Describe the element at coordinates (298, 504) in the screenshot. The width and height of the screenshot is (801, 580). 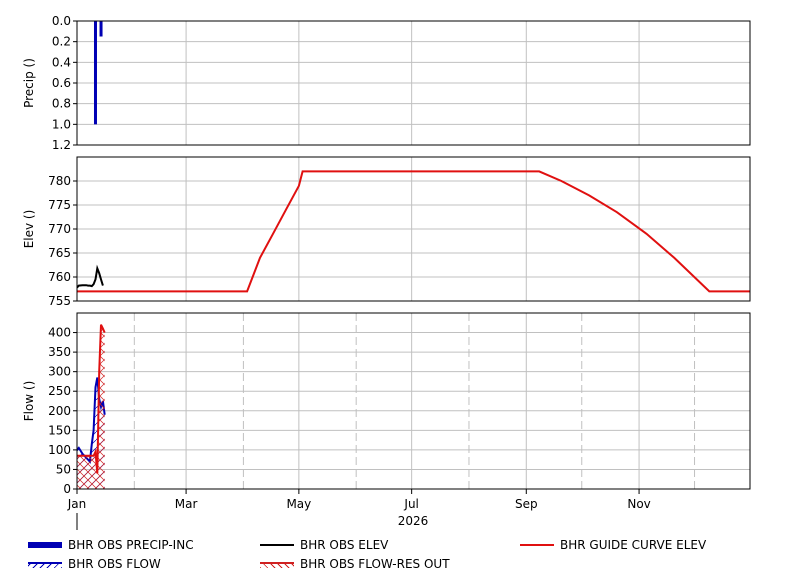
I see `xtick-label: May` at that location.